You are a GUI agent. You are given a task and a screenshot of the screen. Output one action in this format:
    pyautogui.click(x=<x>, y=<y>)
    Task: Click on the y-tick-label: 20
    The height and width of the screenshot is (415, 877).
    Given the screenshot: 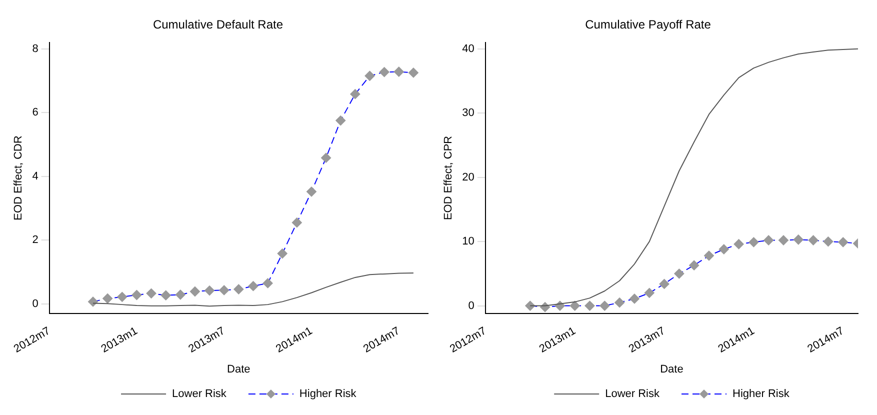 What is the action you would take?
    pyautogui.click(x=468, y=177)
    